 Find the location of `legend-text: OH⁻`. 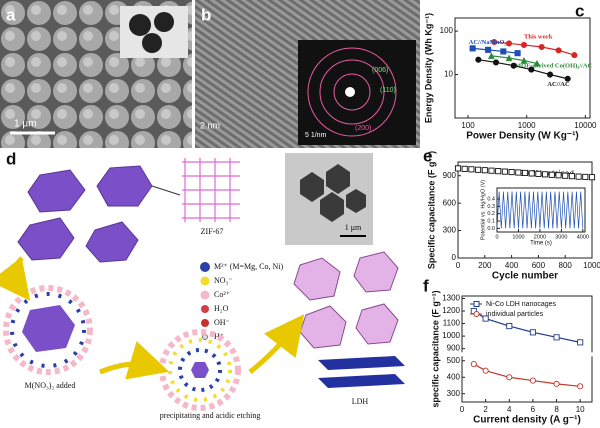

legend-text: OH⁻ is located at coordinates (222, 322).